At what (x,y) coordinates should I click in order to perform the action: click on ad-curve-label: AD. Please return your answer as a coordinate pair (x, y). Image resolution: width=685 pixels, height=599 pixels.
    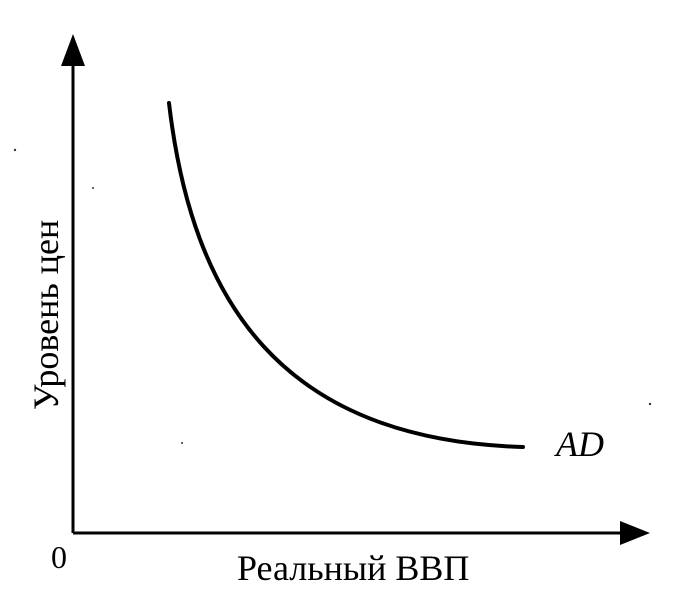
    Looking at the image, I should click on (579, 444).